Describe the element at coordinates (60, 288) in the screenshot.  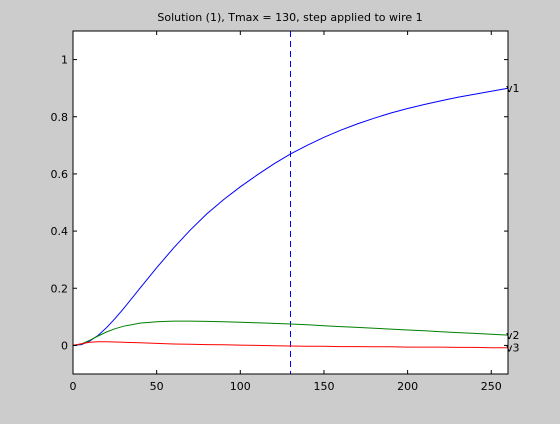
I see `y-tick-label: 0.2` at that location.